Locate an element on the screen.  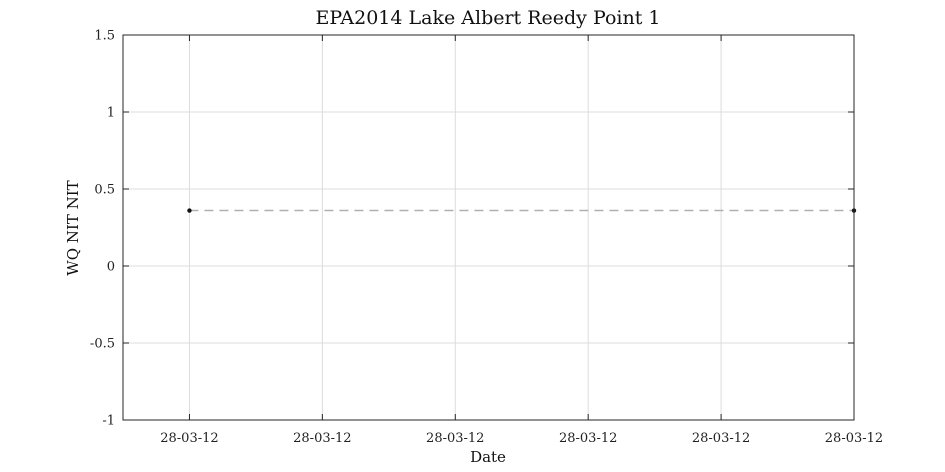
data-point is located at coordinates (189, 210).